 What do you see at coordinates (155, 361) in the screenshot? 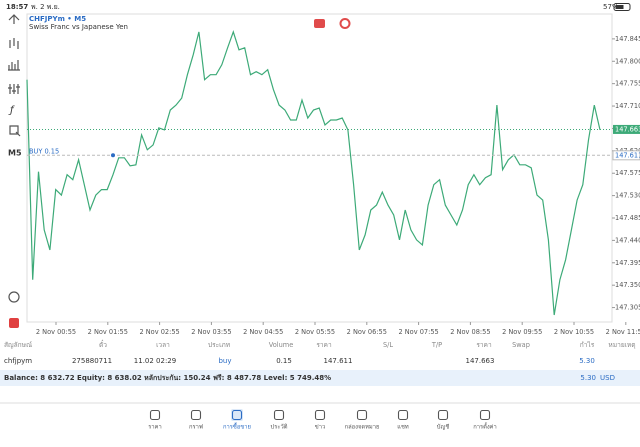
I see `table-cell: 11.02 02:29` at bounding box center [155, 361].